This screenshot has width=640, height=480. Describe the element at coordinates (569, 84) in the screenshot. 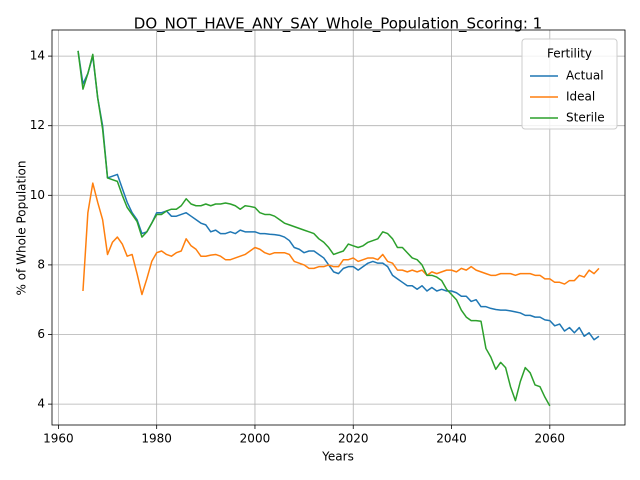

I see `legend-box` at that location.